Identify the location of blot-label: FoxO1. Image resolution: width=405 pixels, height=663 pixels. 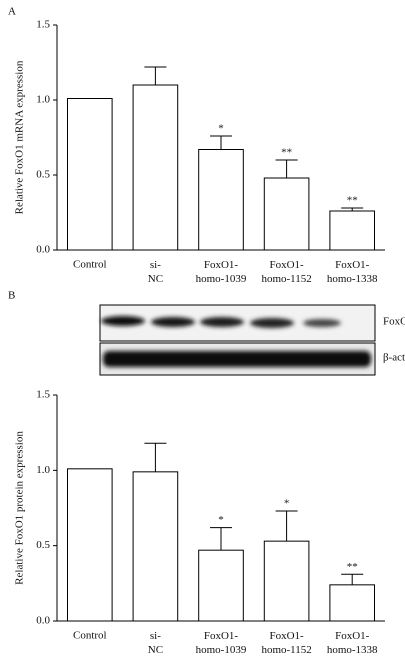
(394, 322).